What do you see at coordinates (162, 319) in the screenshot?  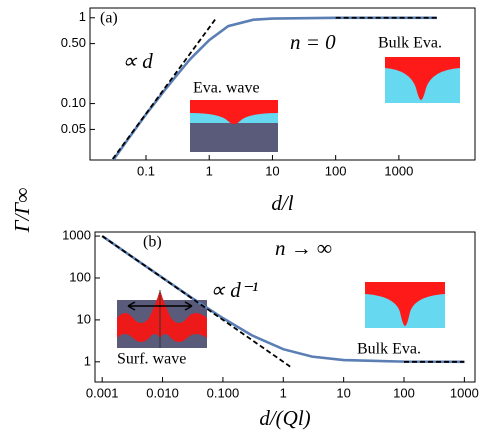 I see `inset-surf-wave` at bounding box center [162, 319].